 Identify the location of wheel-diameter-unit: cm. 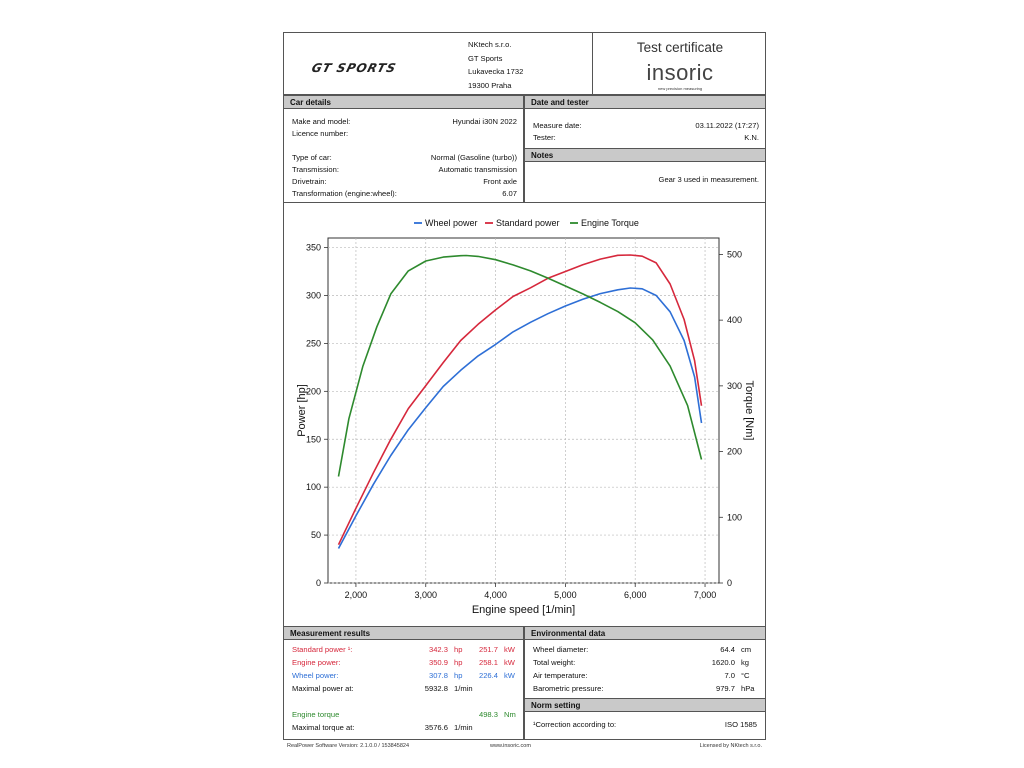
(746, 649).